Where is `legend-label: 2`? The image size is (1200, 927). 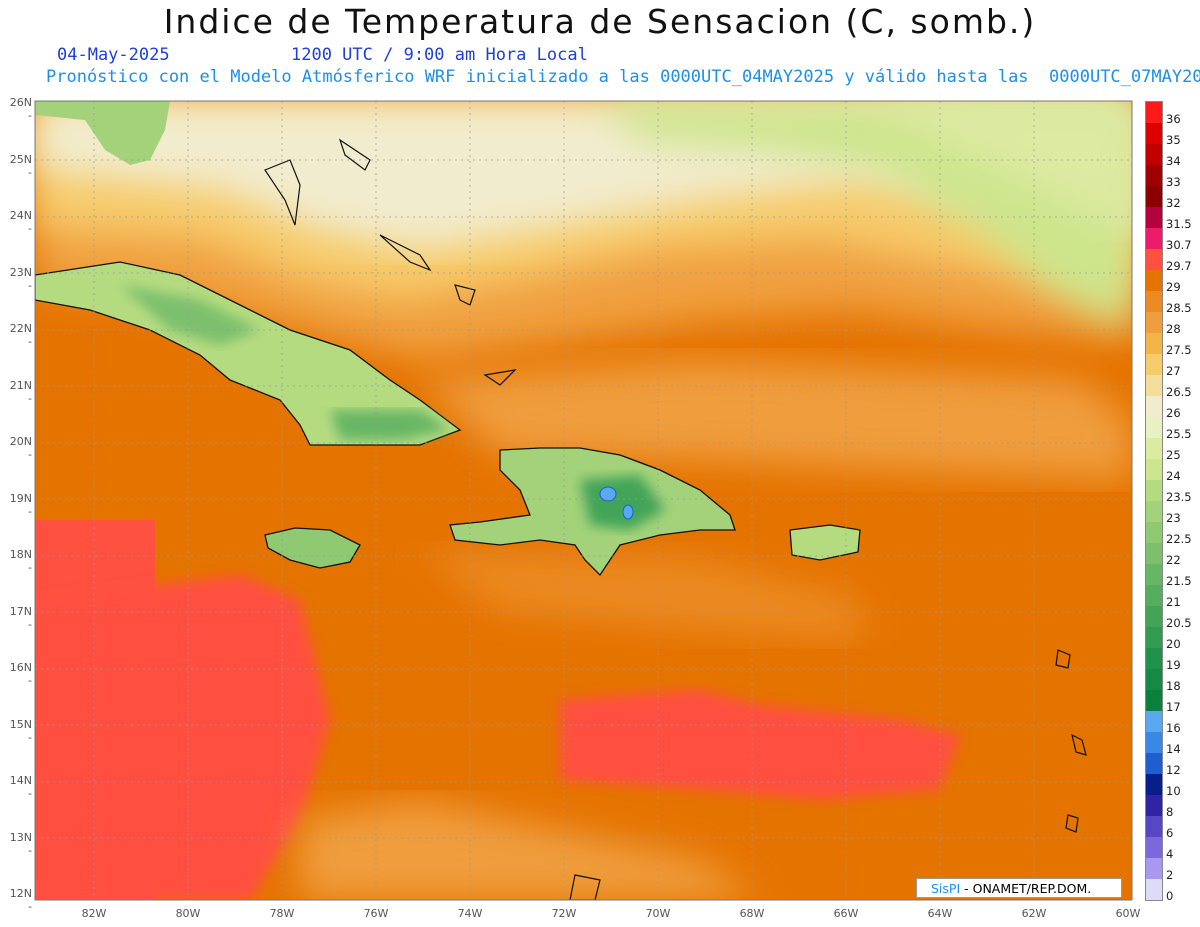
legend-label: 2 is located at coordinates (1170, 875).